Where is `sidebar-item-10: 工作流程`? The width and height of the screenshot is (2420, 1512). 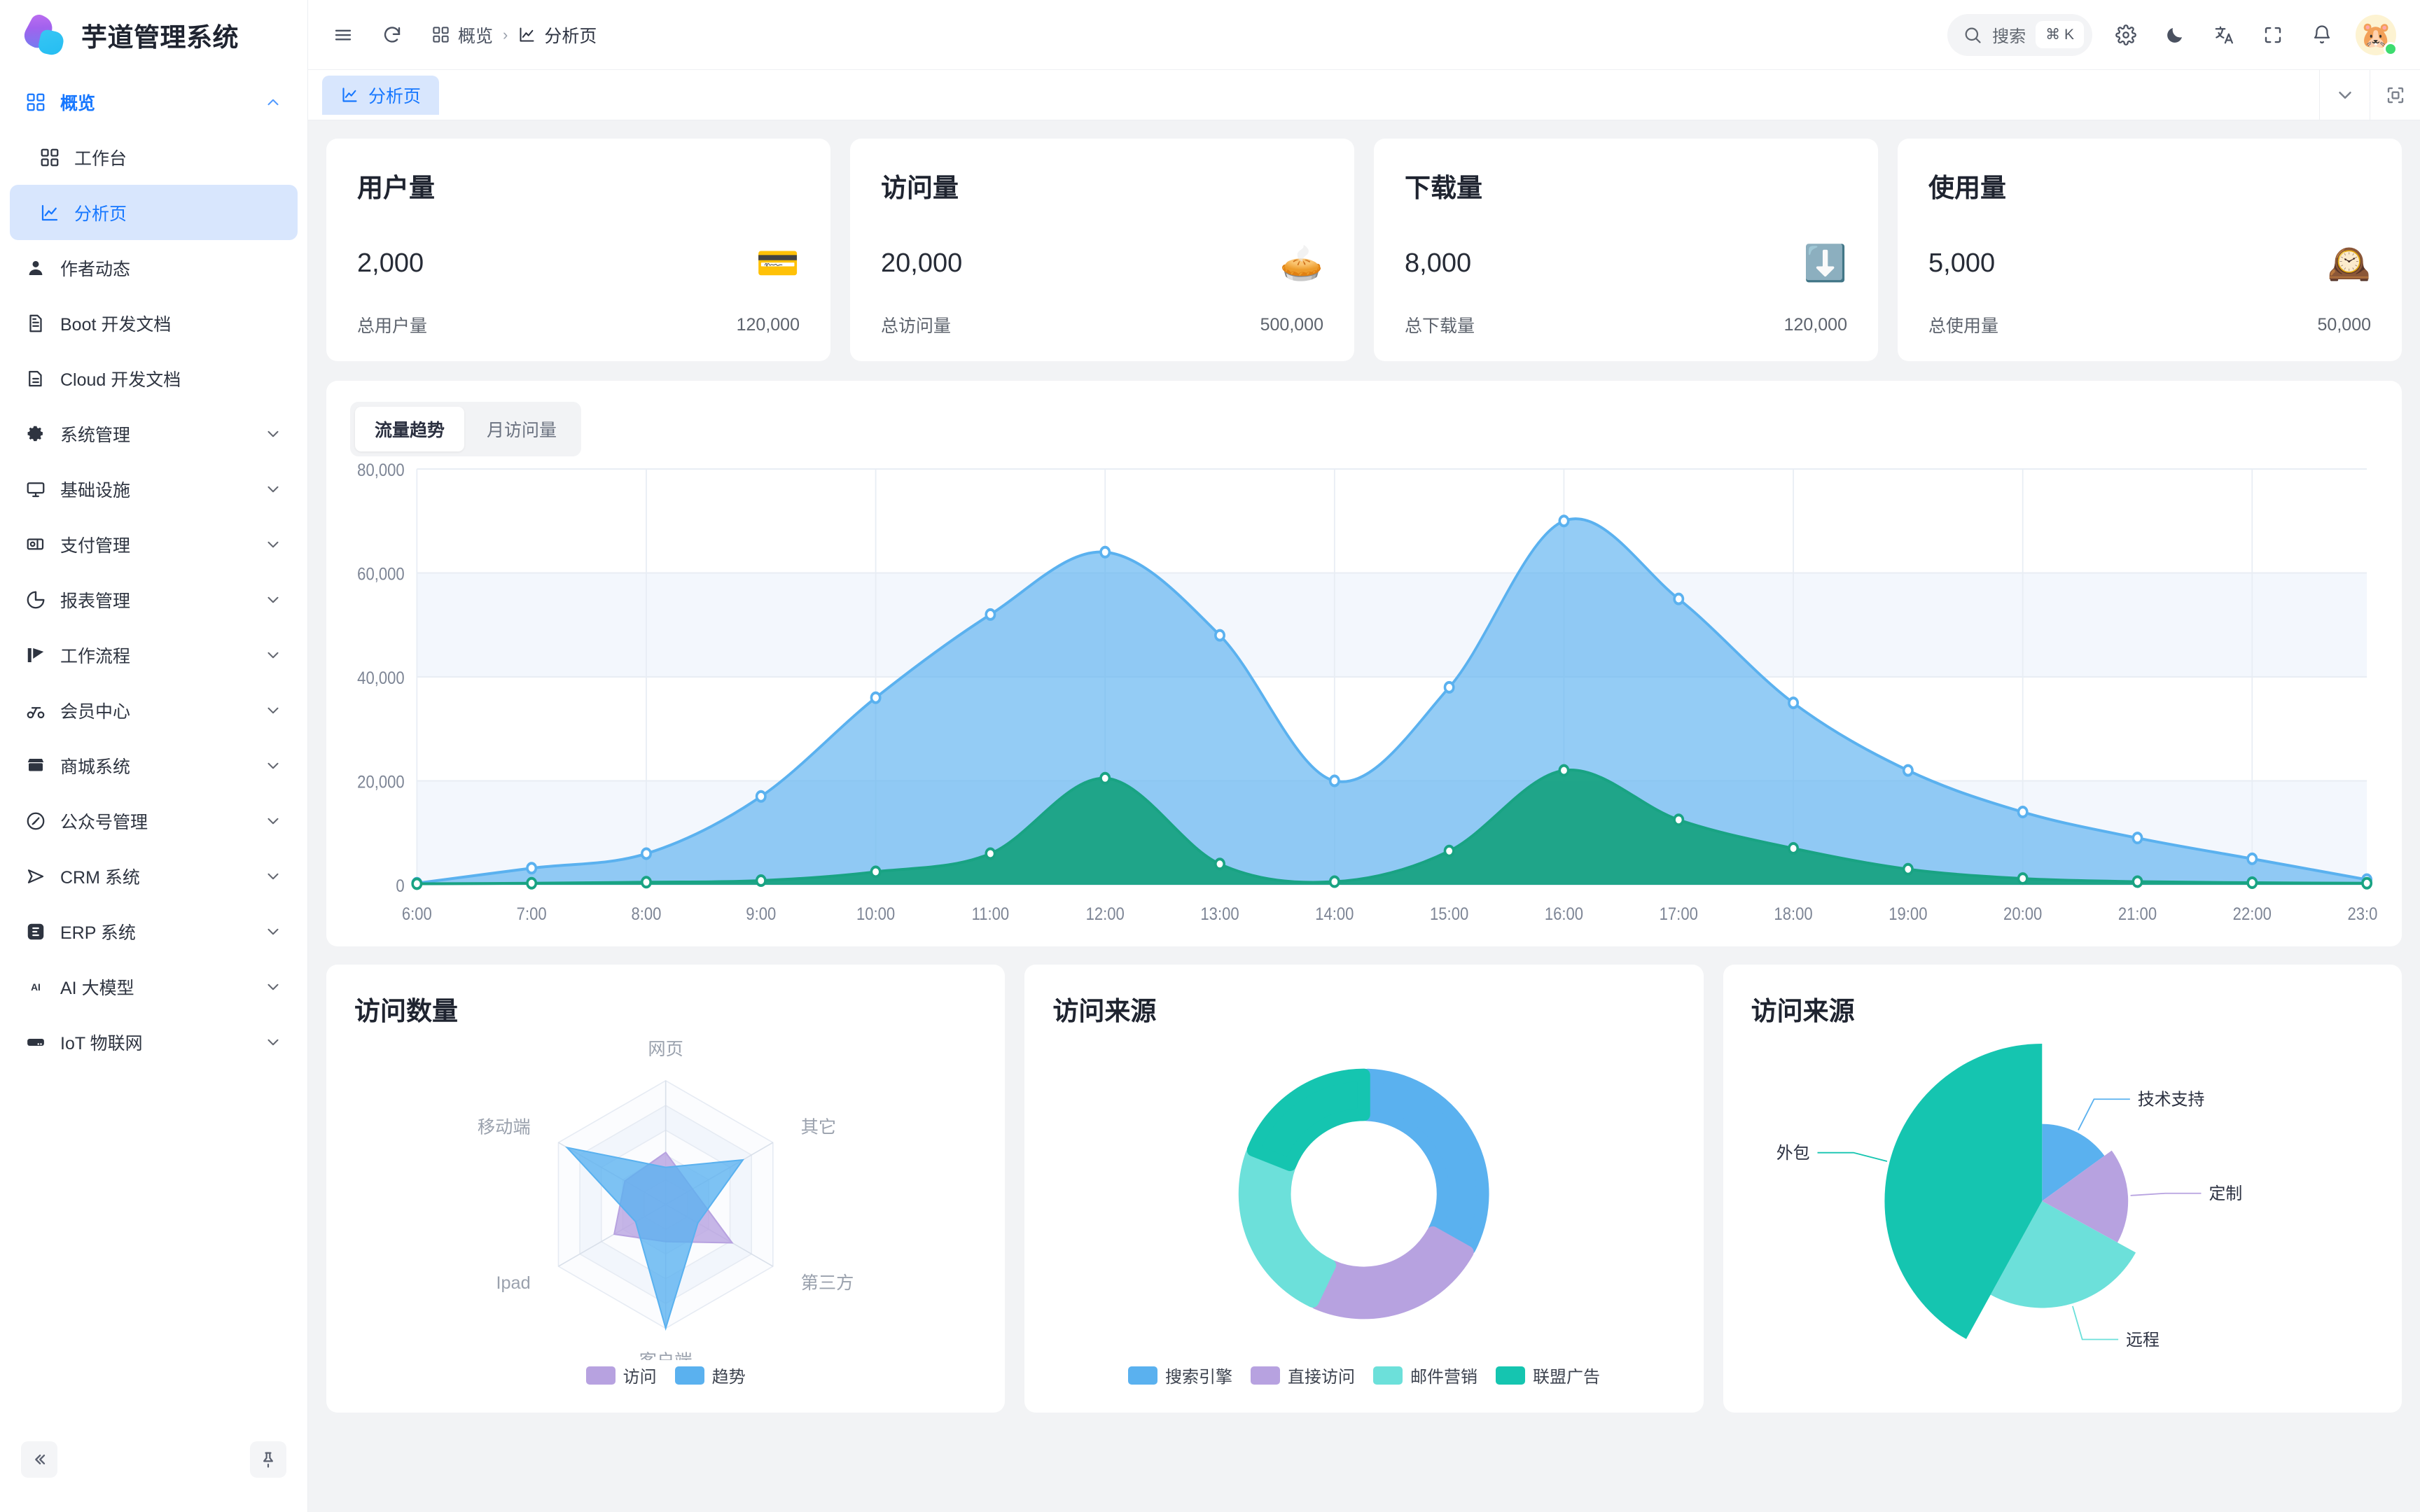 sidebar-item-10: 工作流程 is located at coordinates (154, 654).